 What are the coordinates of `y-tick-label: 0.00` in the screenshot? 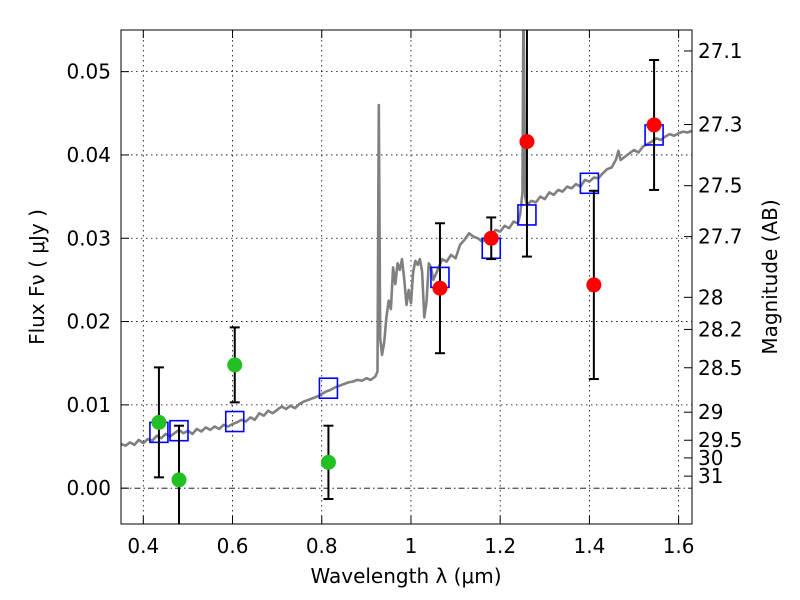 It's located at (88, 488).